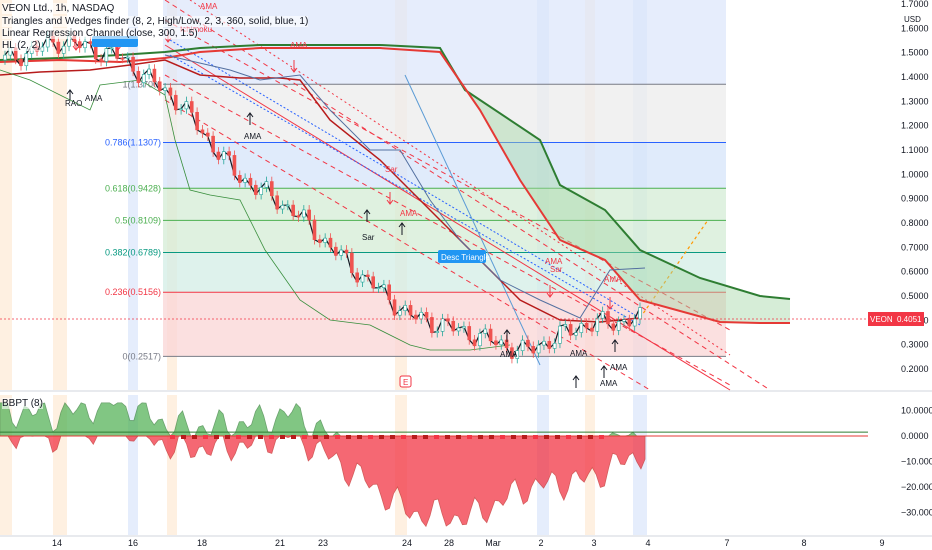  I want to click on time-tick: Mar, so click(493, 543).